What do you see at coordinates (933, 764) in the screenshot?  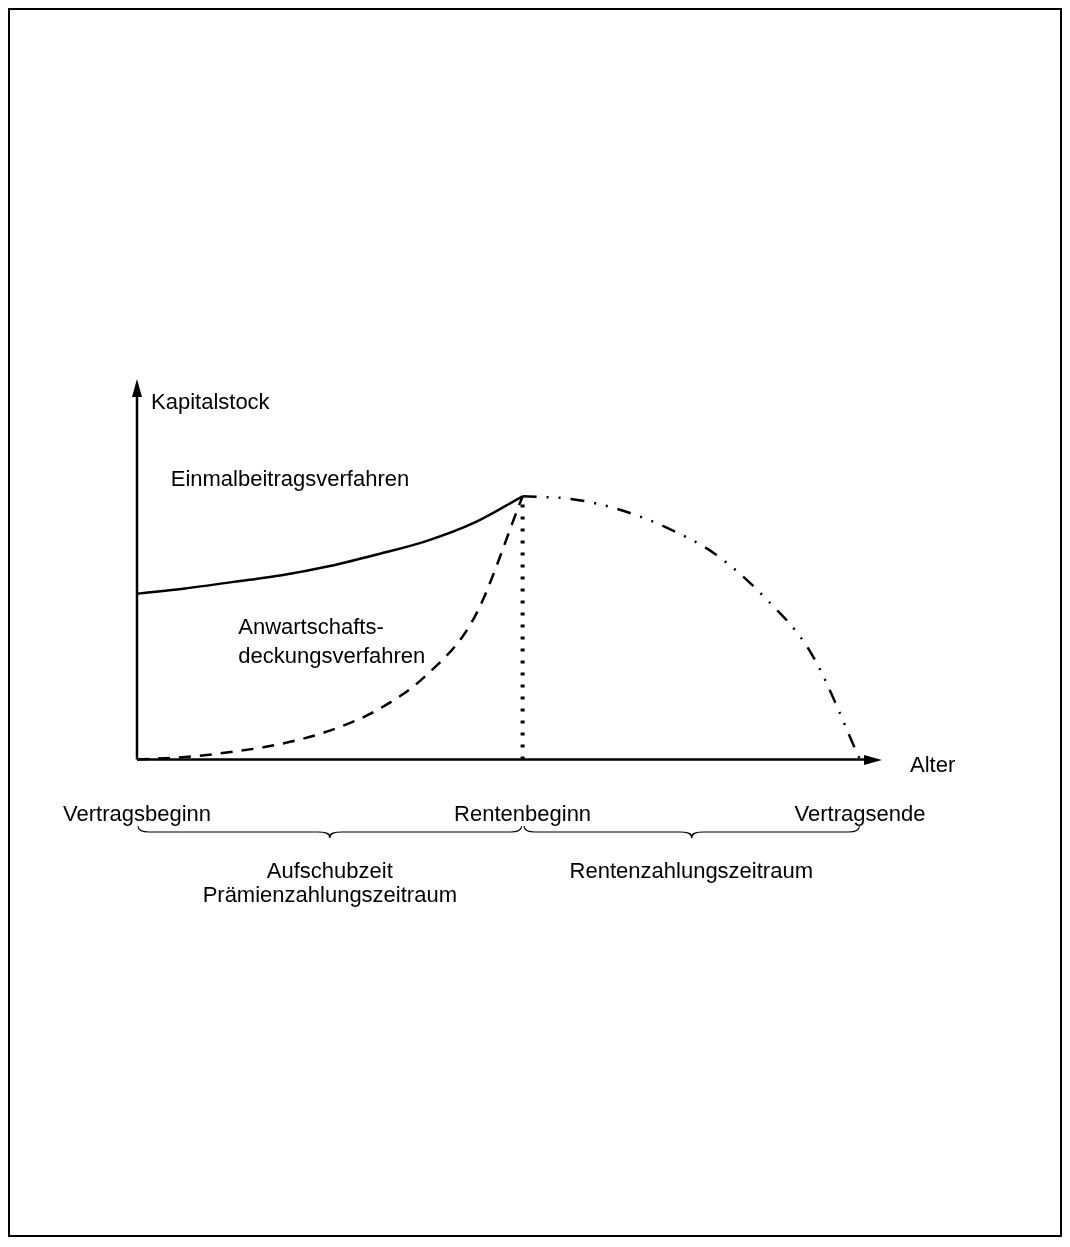 I see `x-axis-title: Alter` at bounding box center [933, 764].